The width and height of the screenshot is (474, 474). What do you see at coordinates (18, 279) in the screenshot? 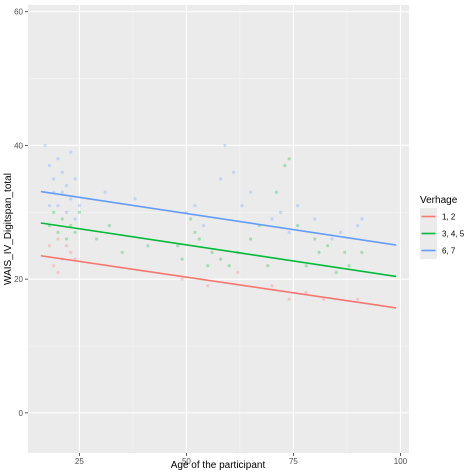
I see `y-tick-label: 20` at bounding box center [18, 279].